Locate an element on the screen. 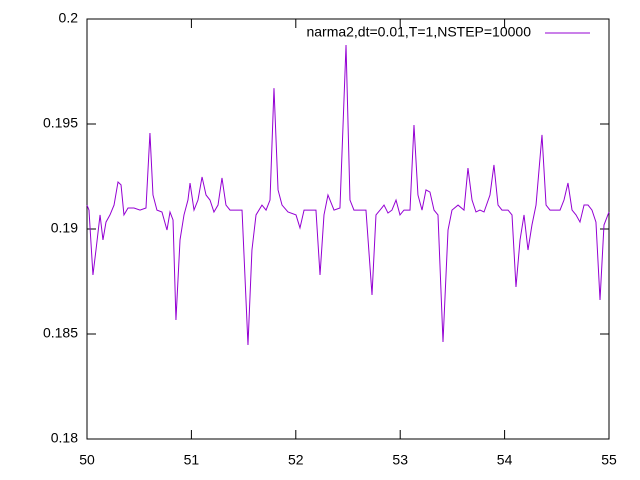 This screenshot has height=480, width=640. y-tick-label: 0.19 is located at coordinates (64, 228).